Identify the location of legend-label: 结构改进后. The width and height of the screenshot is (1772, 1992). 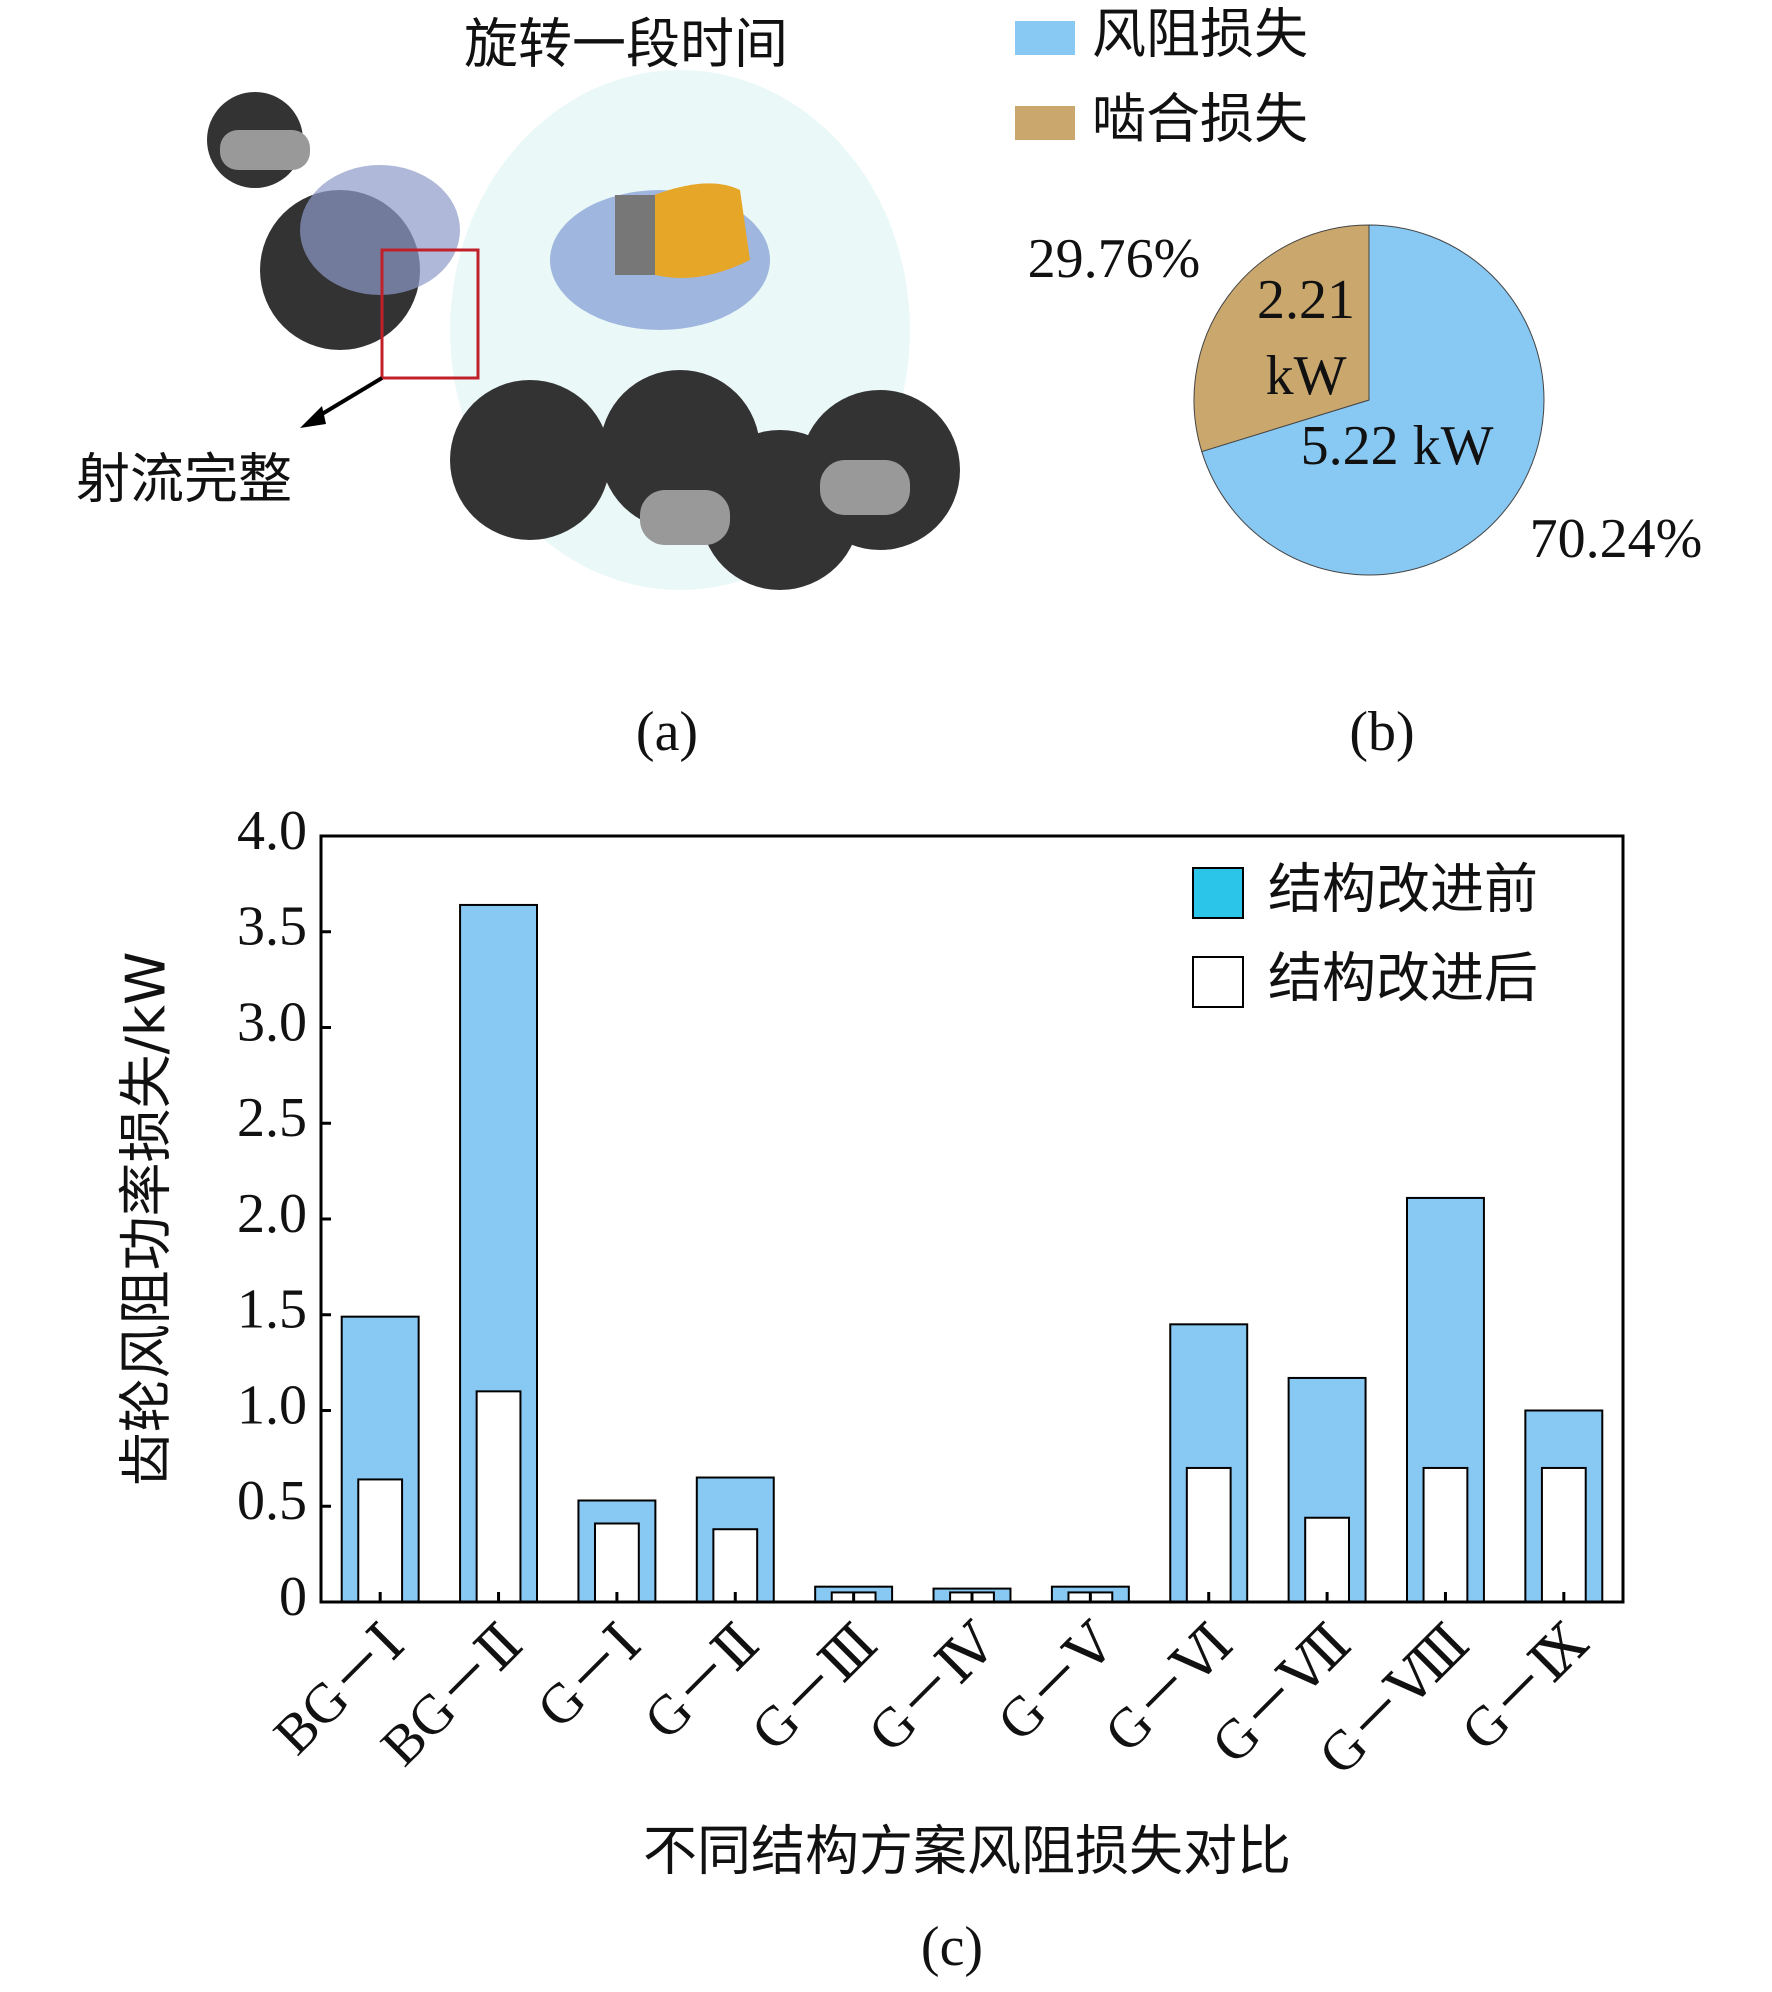
(1403, 978).